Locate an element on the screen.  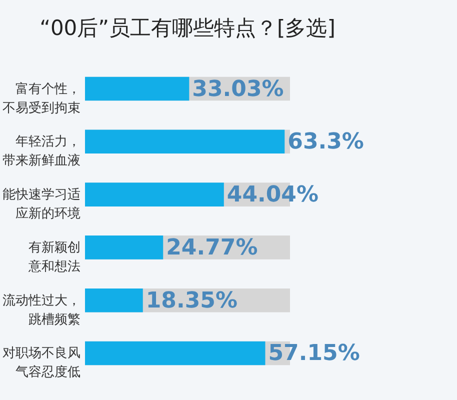
y-tick-label: 对职场不良风气容忍度低 is located at coordinates (41, 363).